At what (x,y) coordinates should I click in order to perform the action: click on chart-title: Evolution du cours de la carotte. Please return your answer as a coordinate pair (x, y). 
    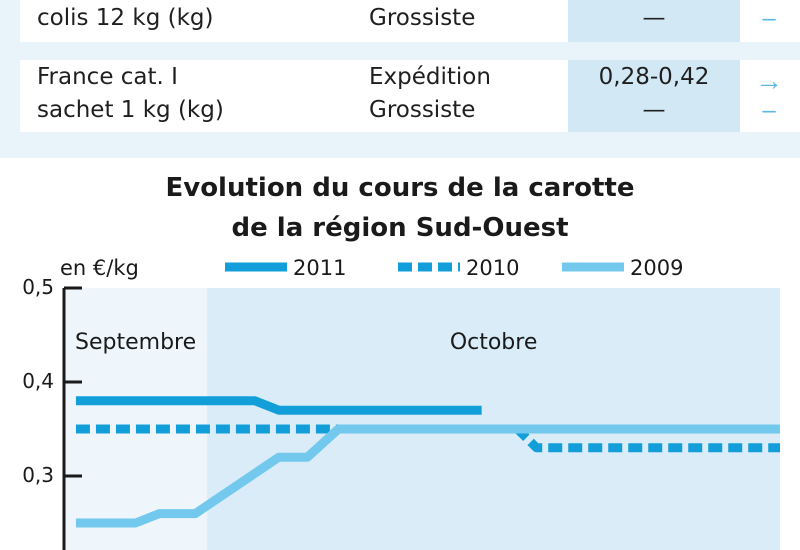
    Looking at the image, I should click on (400, 188).